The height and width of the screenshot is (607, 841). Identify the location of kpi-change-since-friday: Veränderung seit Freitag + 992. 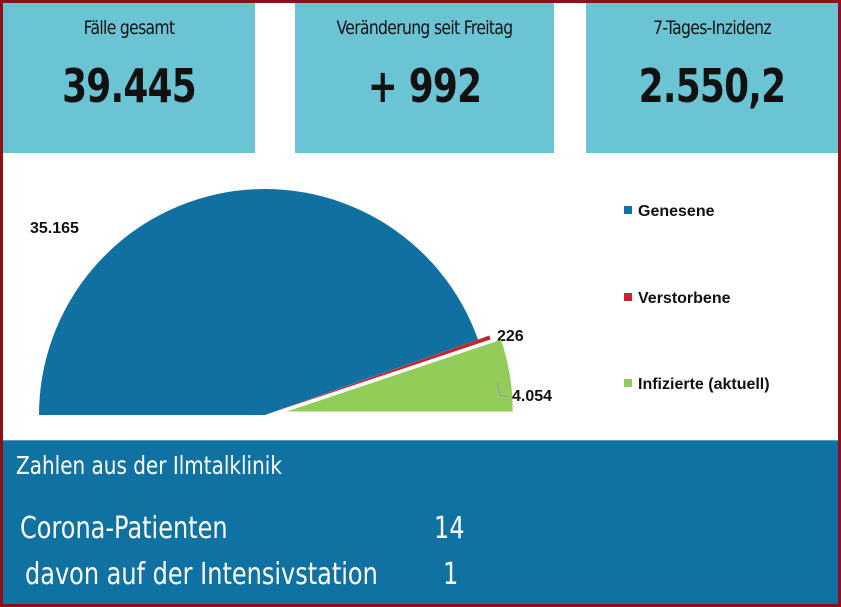
(424, 78).